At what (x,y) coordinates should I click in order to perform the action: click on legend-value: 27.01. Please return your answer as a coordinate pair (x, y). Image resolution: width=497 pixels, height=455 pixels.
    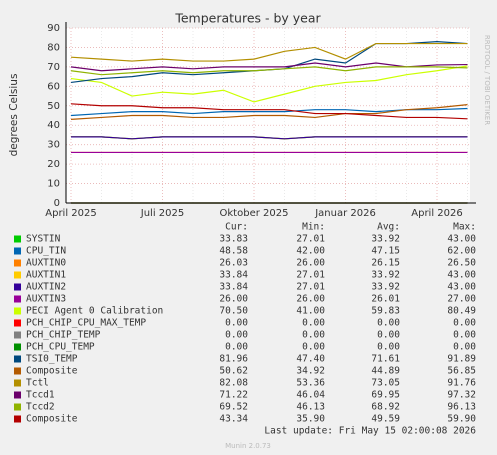
    Looking at the image, I should click on (310, 287).